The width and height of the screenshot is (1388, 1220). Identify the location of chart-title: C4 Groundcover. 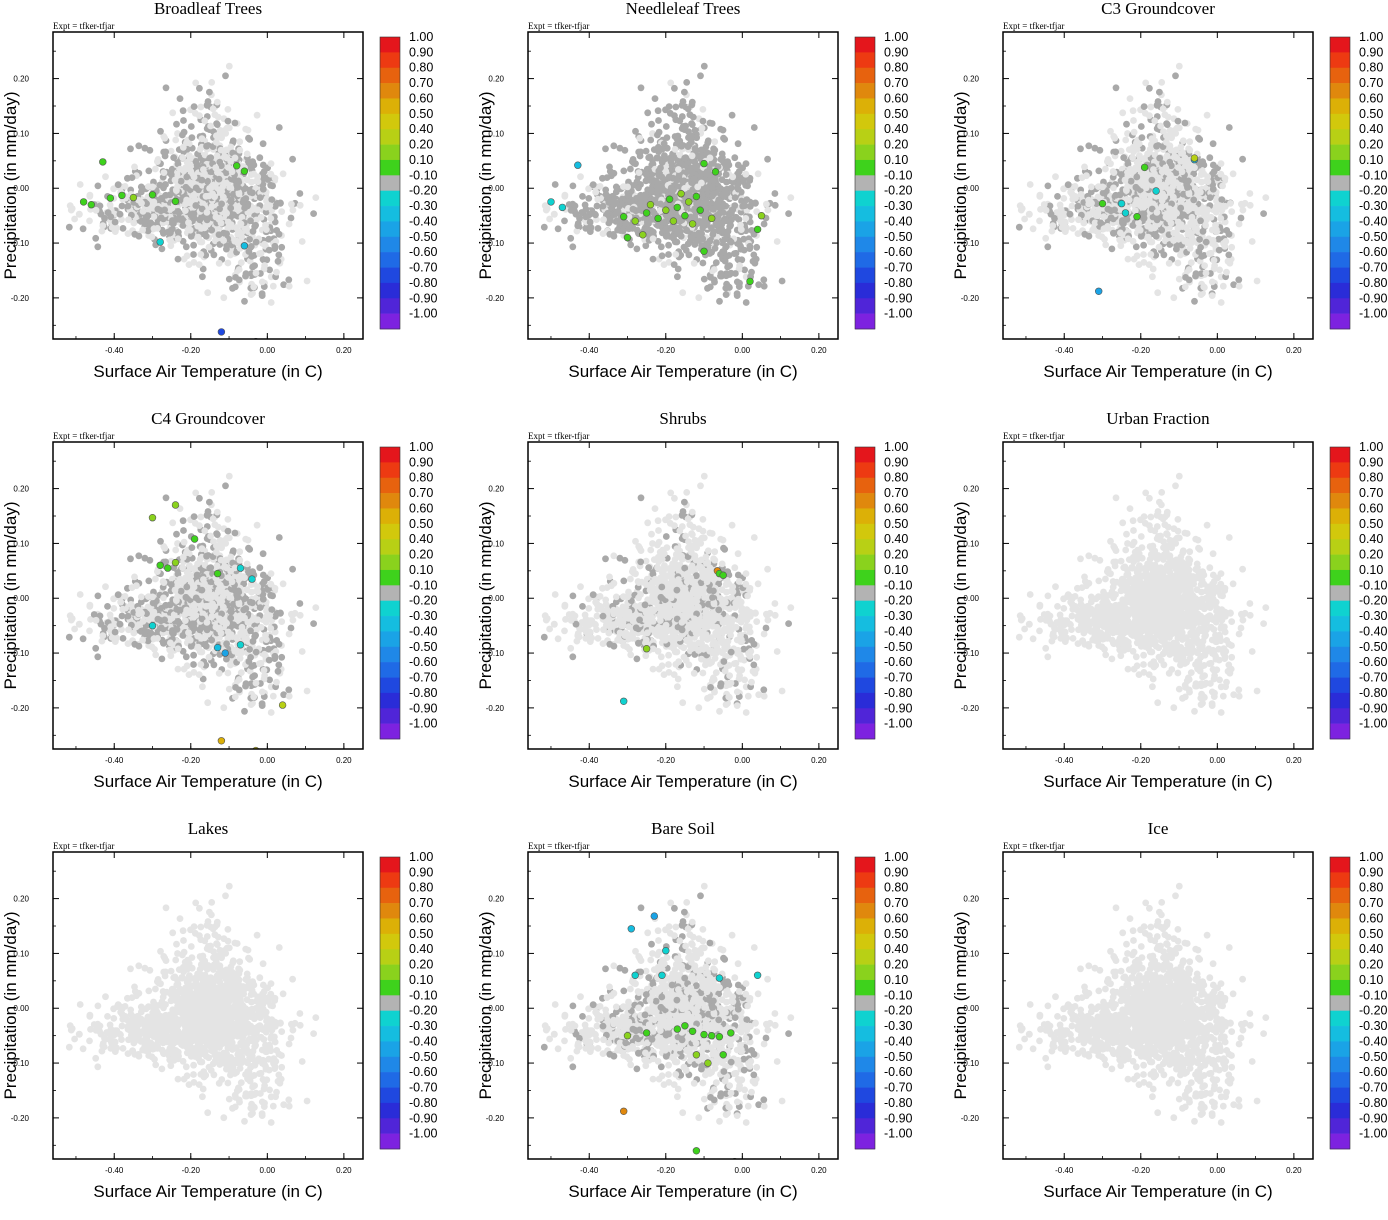
(208, 418).